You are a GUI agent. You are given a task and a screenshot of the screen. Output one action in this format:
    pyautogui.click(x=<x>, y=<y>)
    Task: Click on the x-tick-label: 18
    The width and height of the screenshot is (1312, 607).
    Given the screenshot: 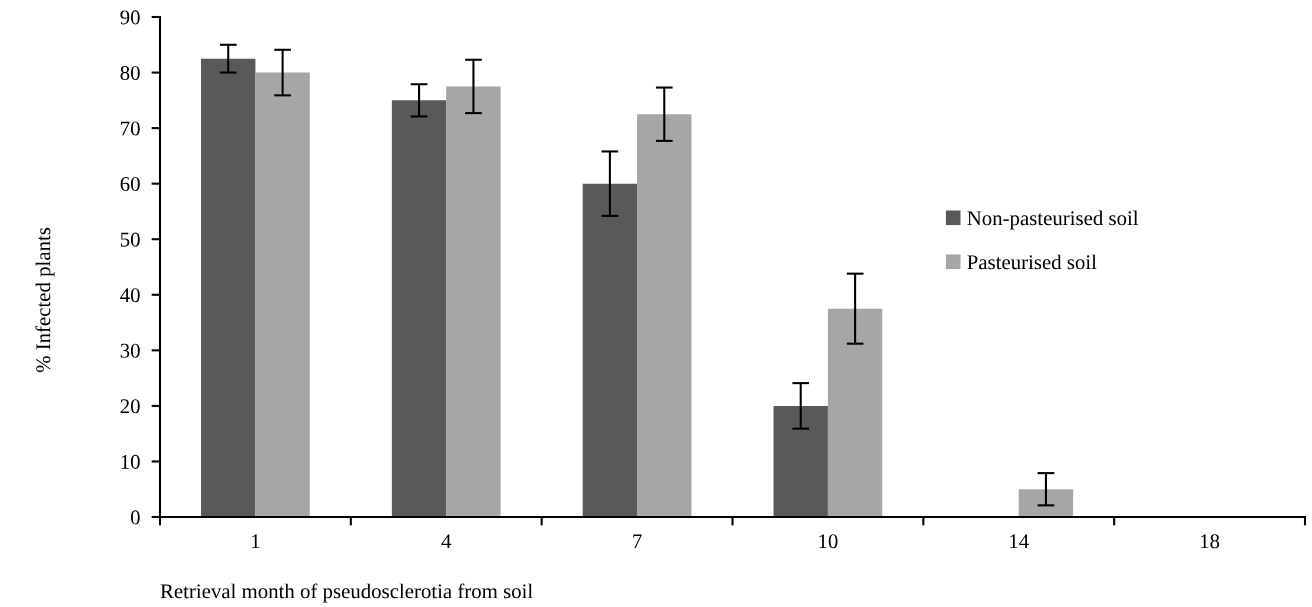 What is the action you would take?
    pyautogui.click(x=1210, y=541)
    